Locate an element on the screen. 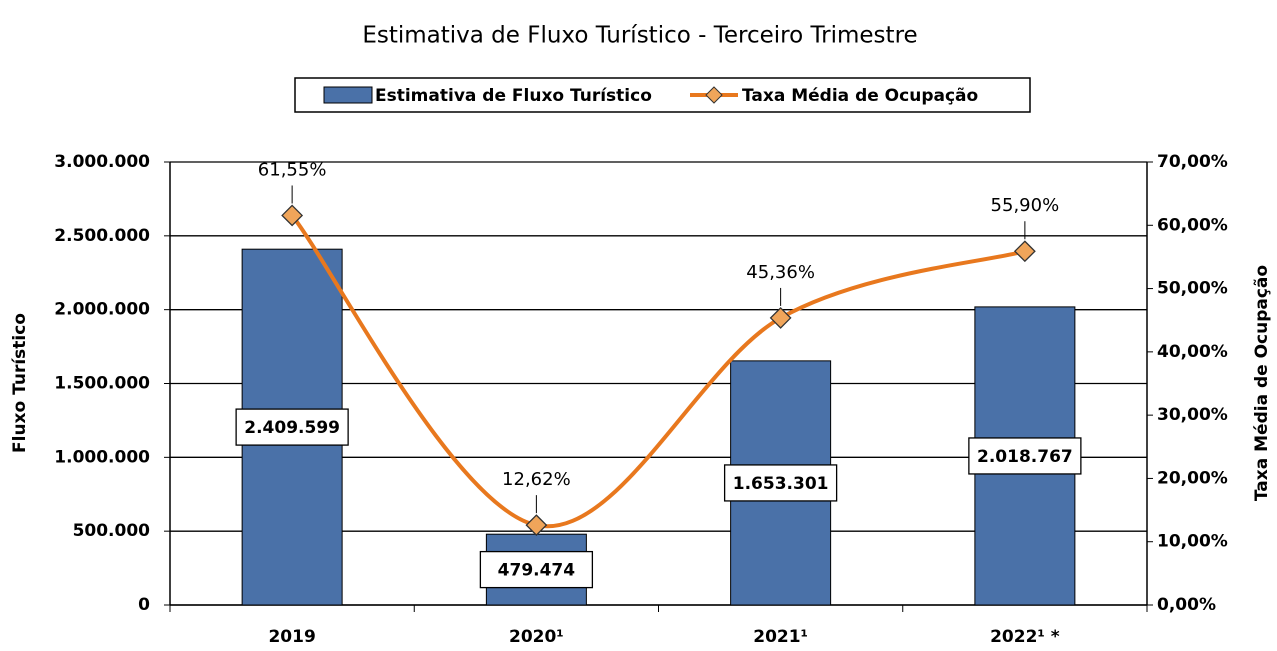  y2-tick-label: 70,00% is located at coordinates (1192, 162).